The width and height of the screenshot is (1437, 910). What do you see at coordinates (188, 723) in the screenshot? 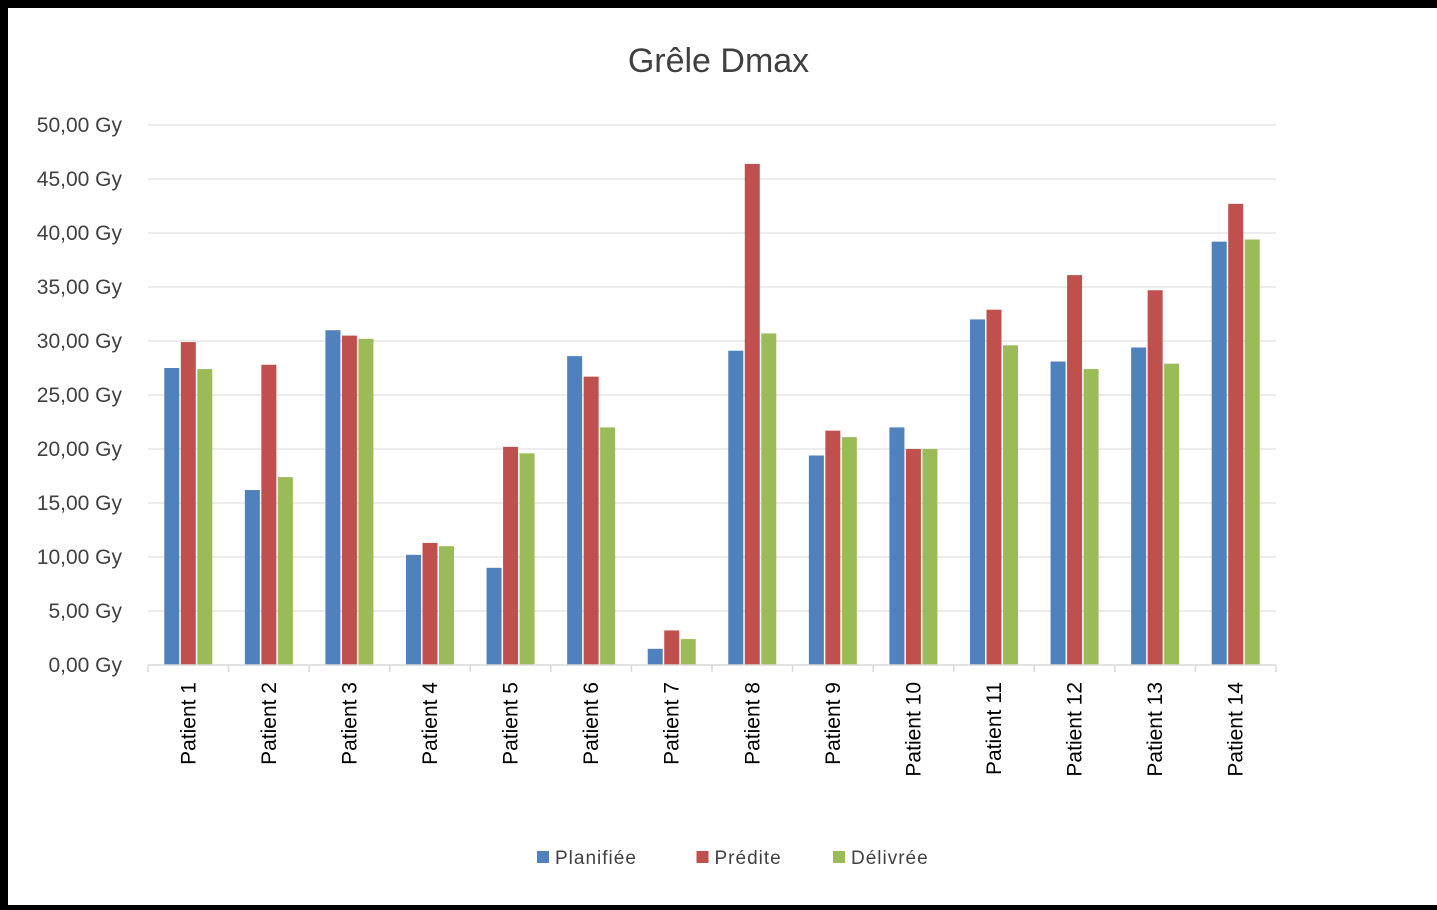
I see `x-tick-label: Patient 1` at bounding box center [188, 723].